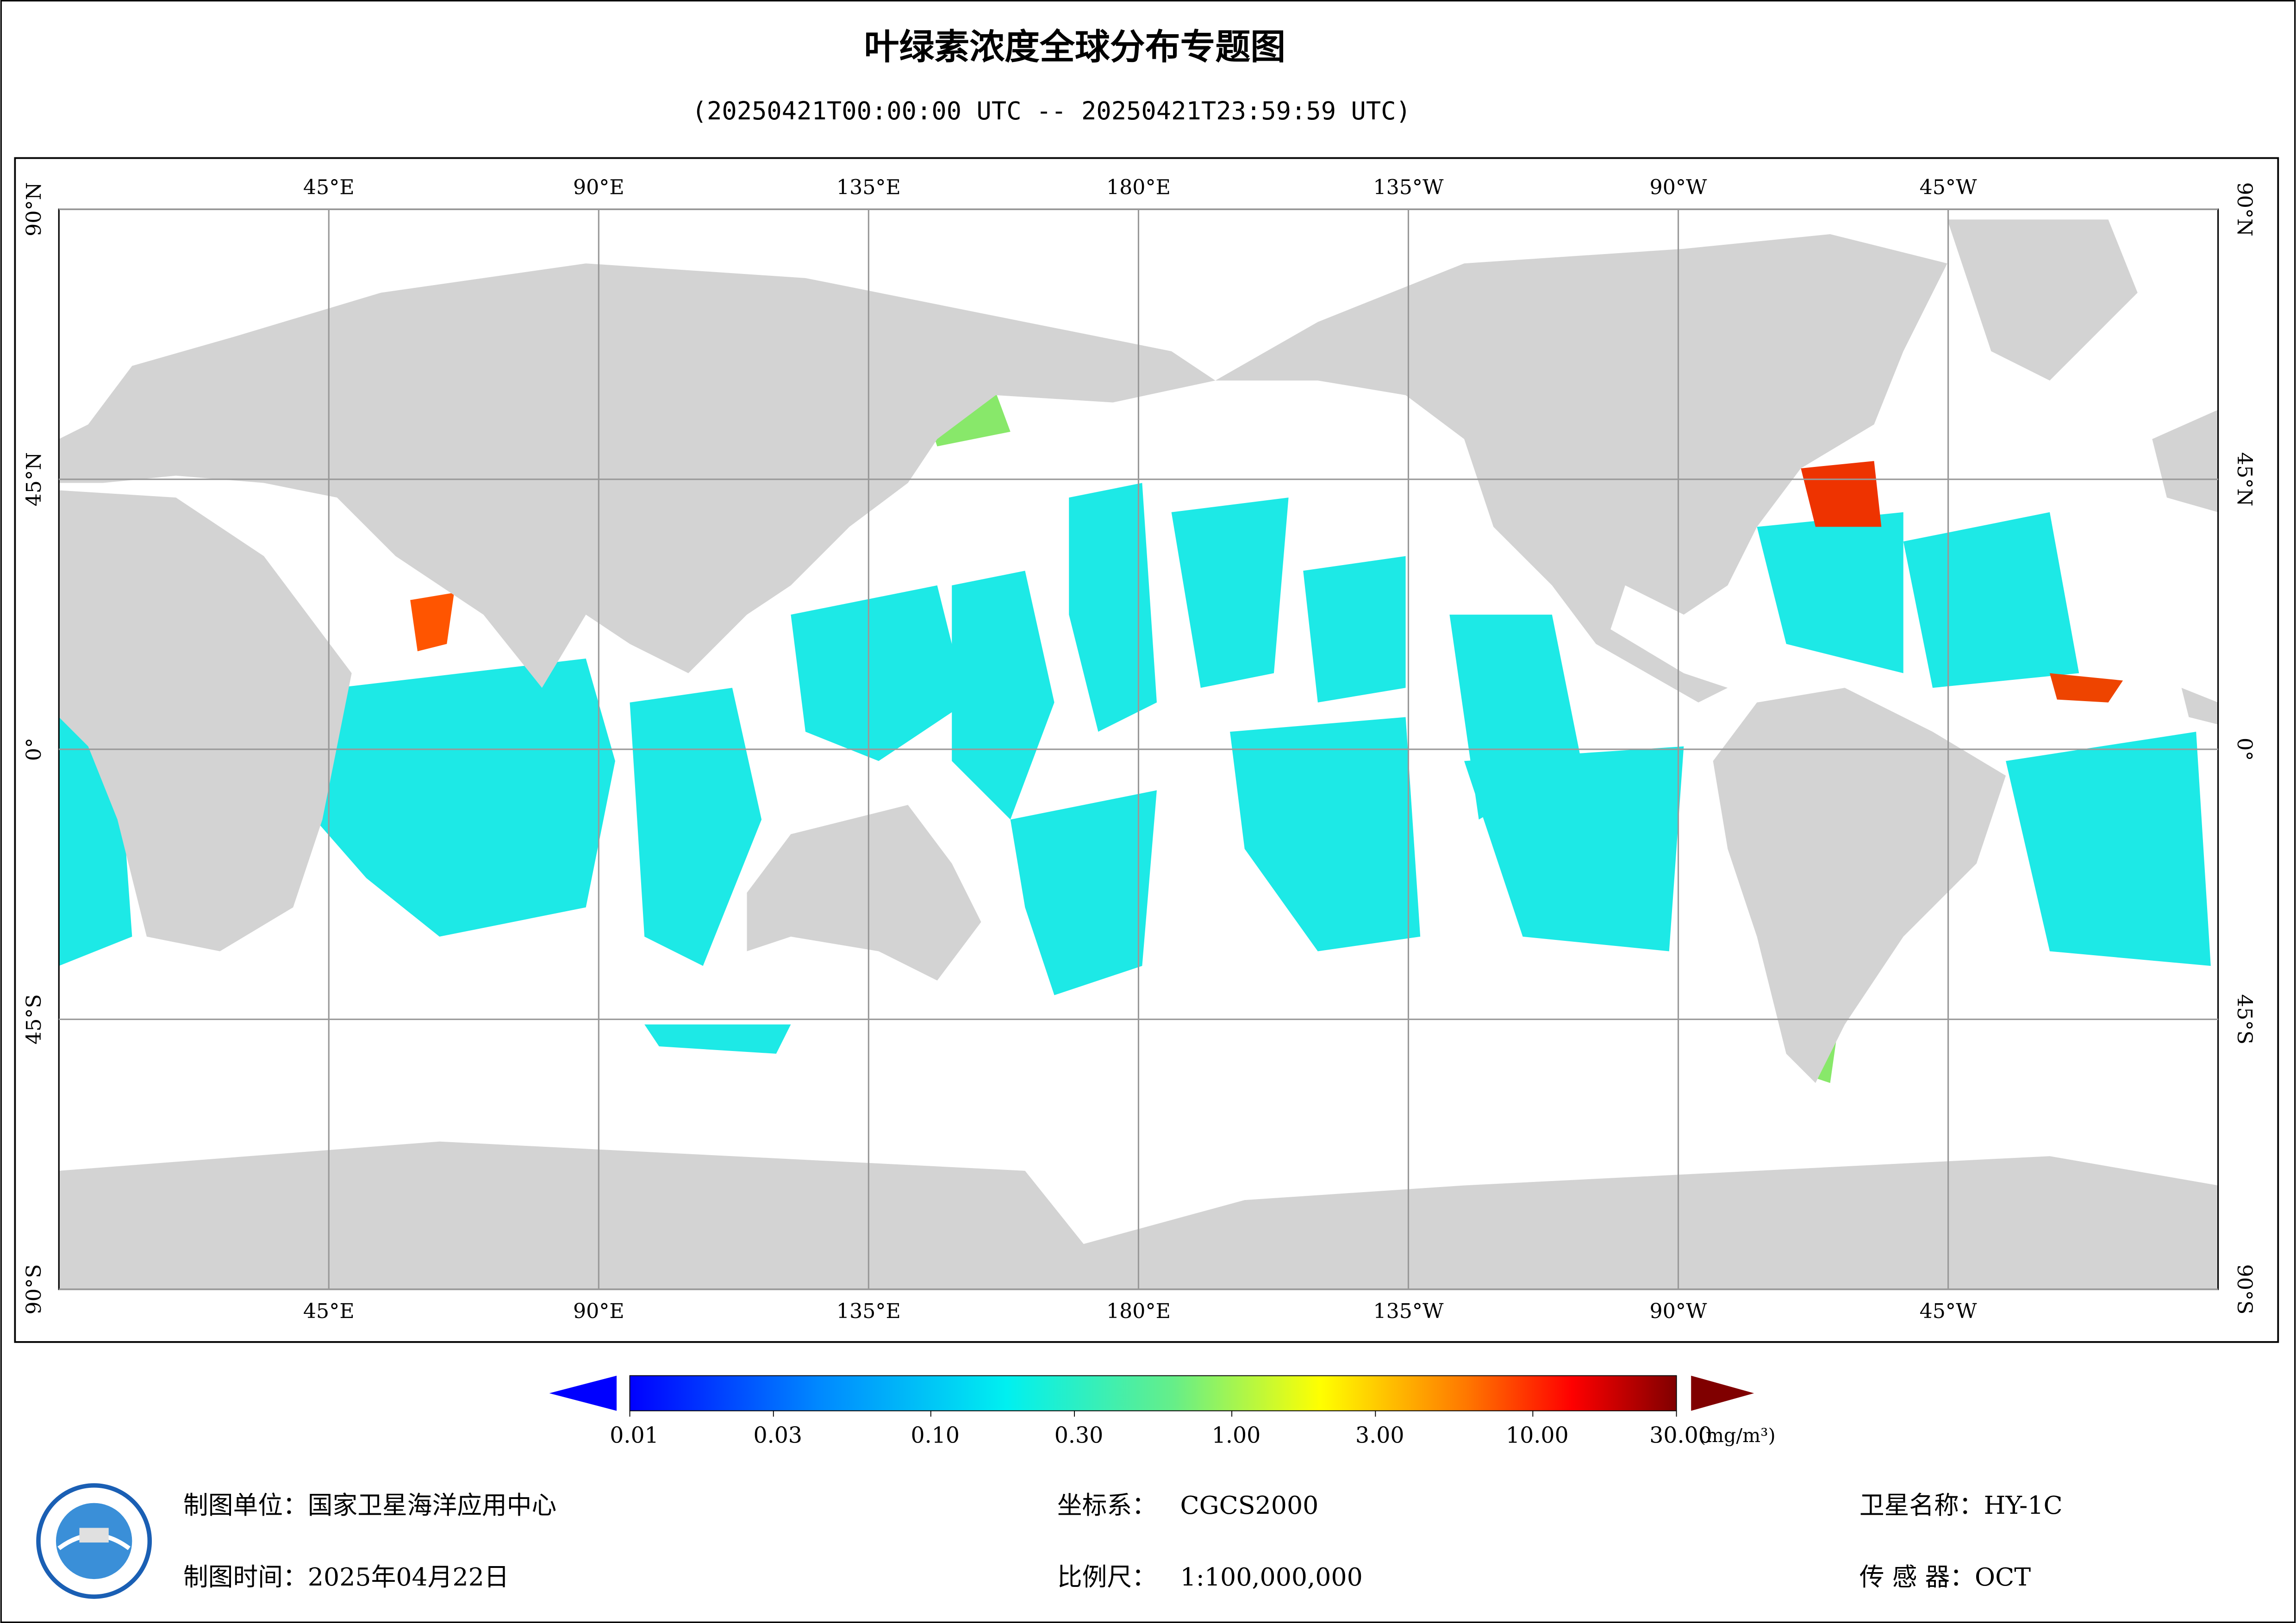 This screenshot has height=1623, width=2296. Describe the element at coordinates (598, 187) in the screenshot. I see `lon-label-top: 90°E` at that location.